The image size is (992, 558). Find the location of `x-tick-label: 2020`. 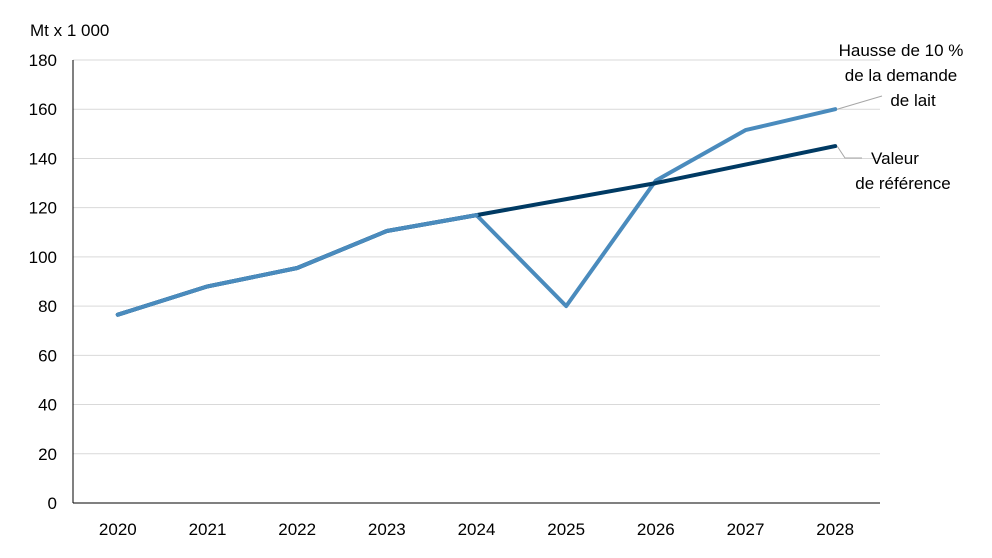

x-tick-label: 2020 is located at coordinates (118, 529).